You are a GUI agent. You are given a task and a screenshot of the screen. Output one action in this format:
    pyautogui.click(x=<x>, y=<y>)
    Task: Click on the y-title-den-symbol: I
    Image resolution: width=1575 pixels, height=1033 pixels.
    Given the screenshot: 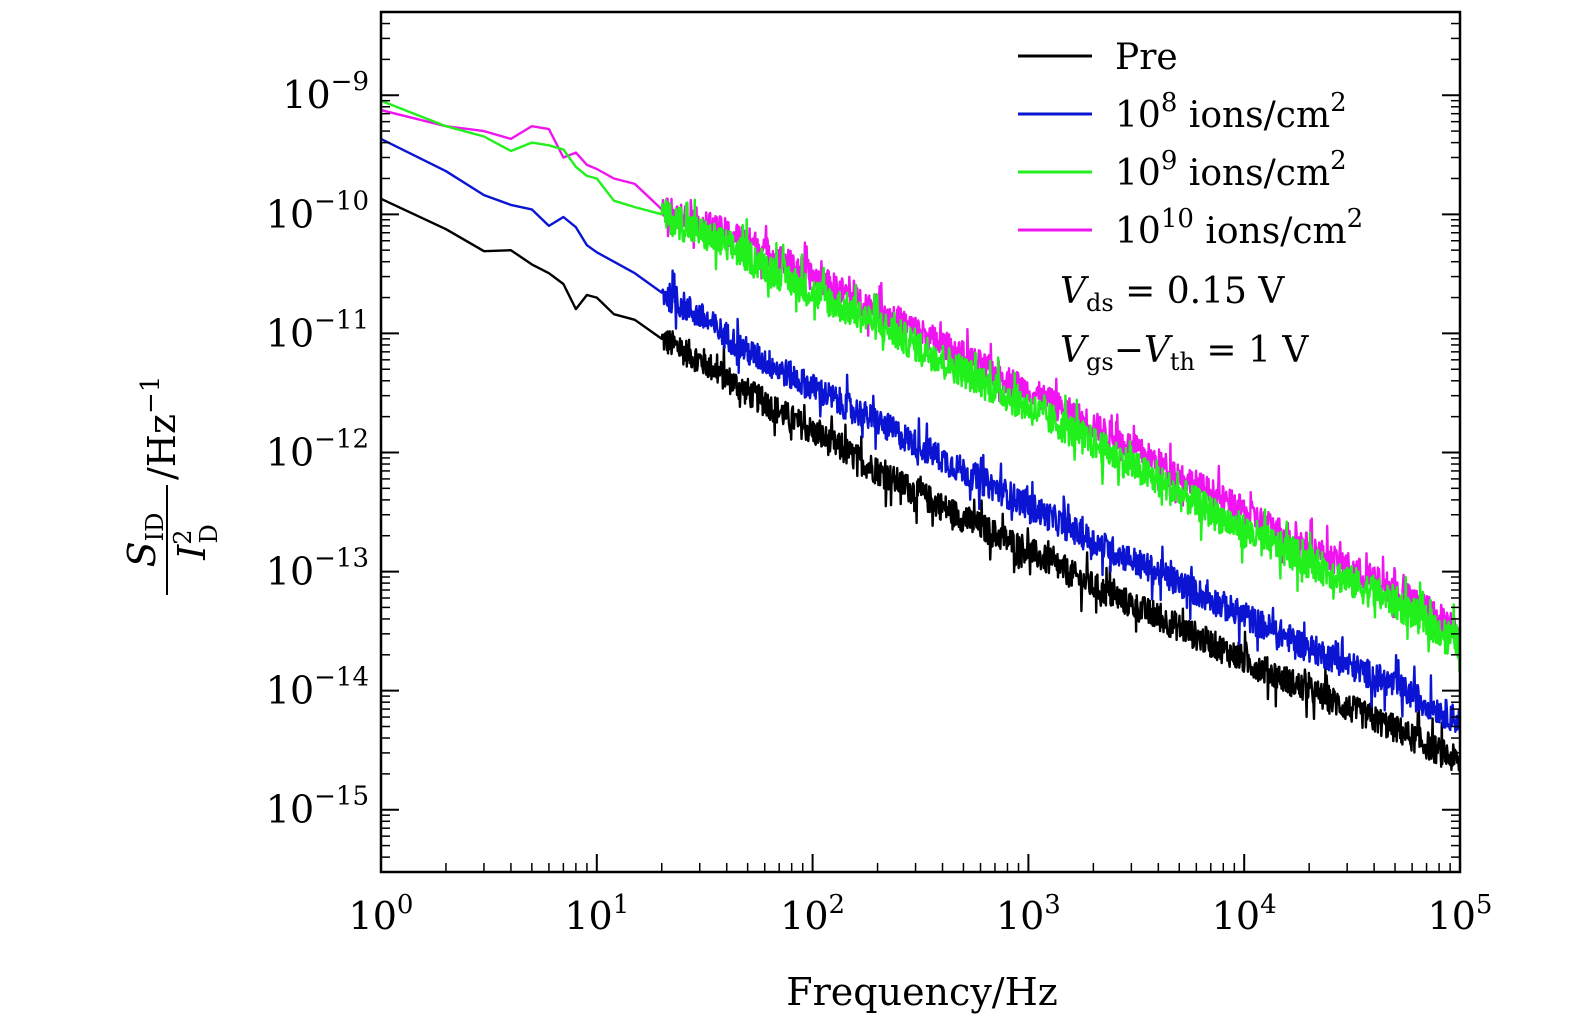 What is the action you would take?
    pyautogui.click(x=192, y=552)
    